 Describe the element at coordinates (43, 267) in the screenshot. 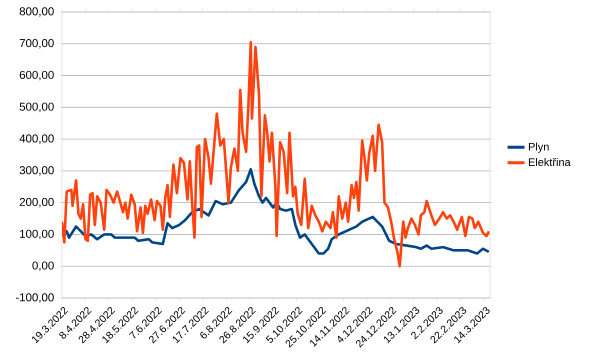

I see `y-tick-label: 0,00` at that location.